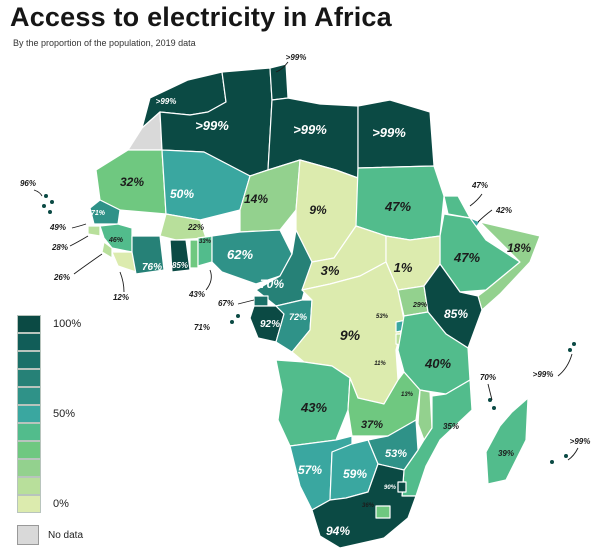 The image size is (605, 556). I want to click on label-kenya: 85%, so click(456, 314).